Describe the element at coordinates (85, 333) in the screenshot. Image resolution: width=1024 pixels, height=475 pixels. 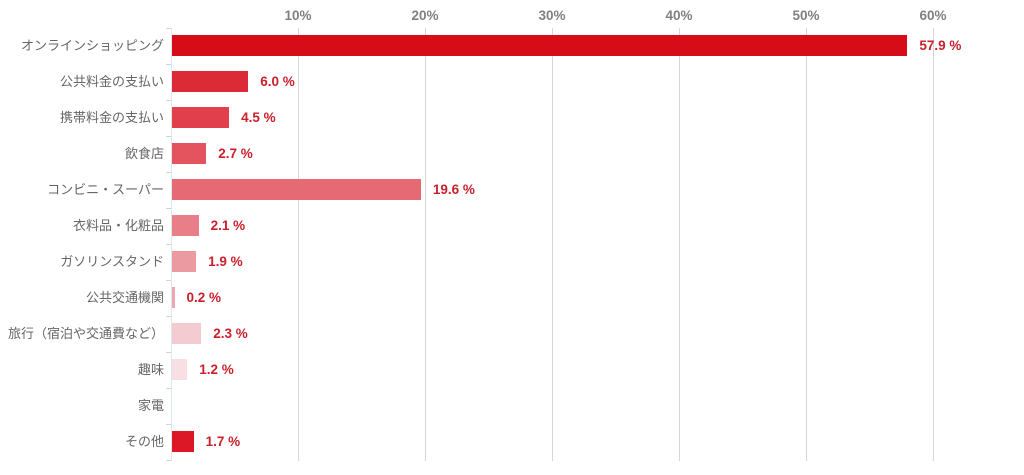
I see `category-label: 旅行（宿泊や交通費など）` at that location.